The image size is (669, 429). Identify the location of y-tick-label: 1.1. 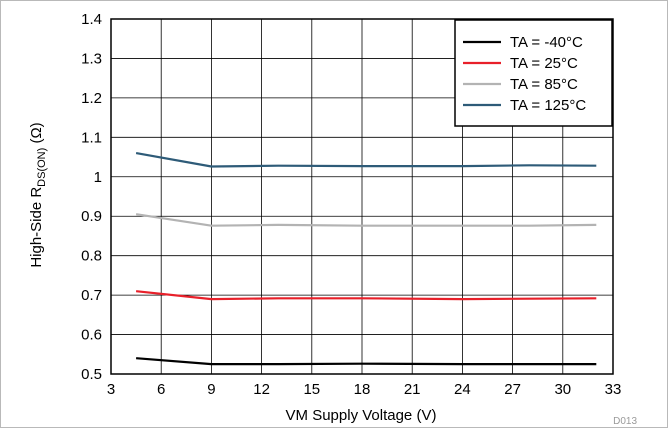
(91, 137).